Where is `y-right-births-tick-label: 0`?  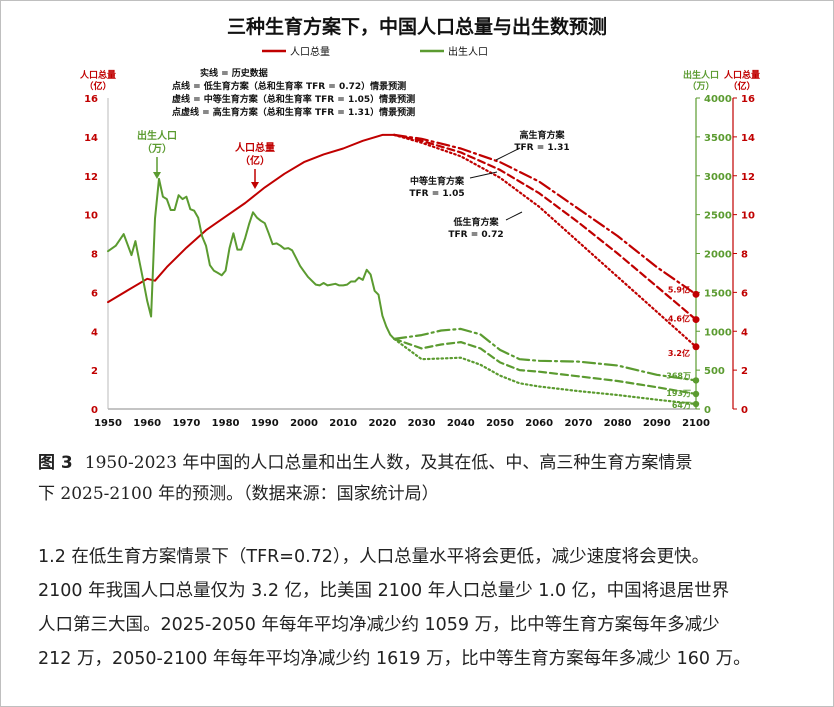 y-right-births-tick-label: 0 is located at coordinates (707, 410).